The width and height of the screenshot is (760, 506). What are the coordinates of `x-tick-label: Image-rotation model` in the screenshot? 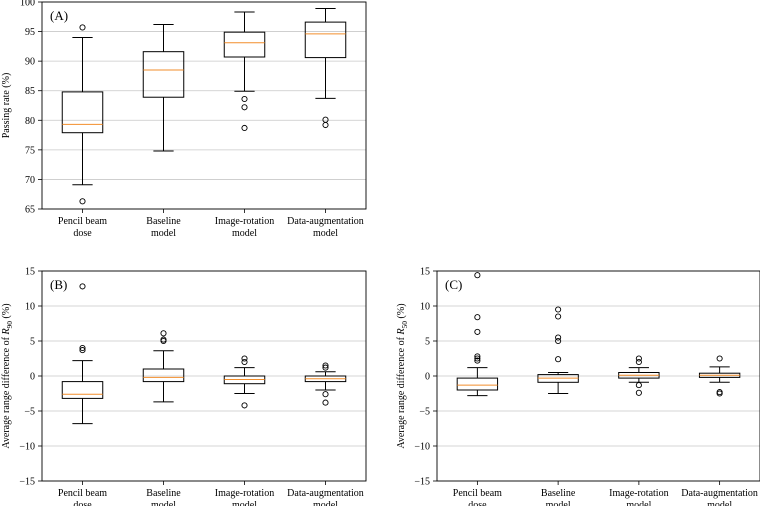 It's located at (244, 227).